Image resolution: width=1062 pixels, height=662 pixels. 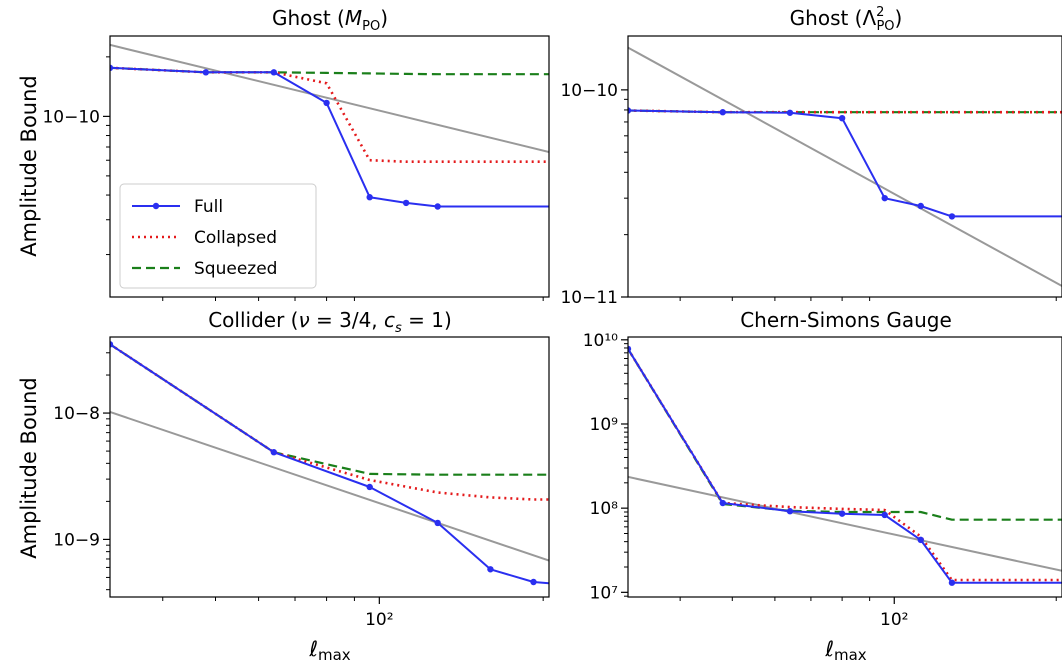 What do you see at coordinates (76, 540) in the screenshot?
I see `y-tick-label: 10−9` at bounding box center [76, 540].